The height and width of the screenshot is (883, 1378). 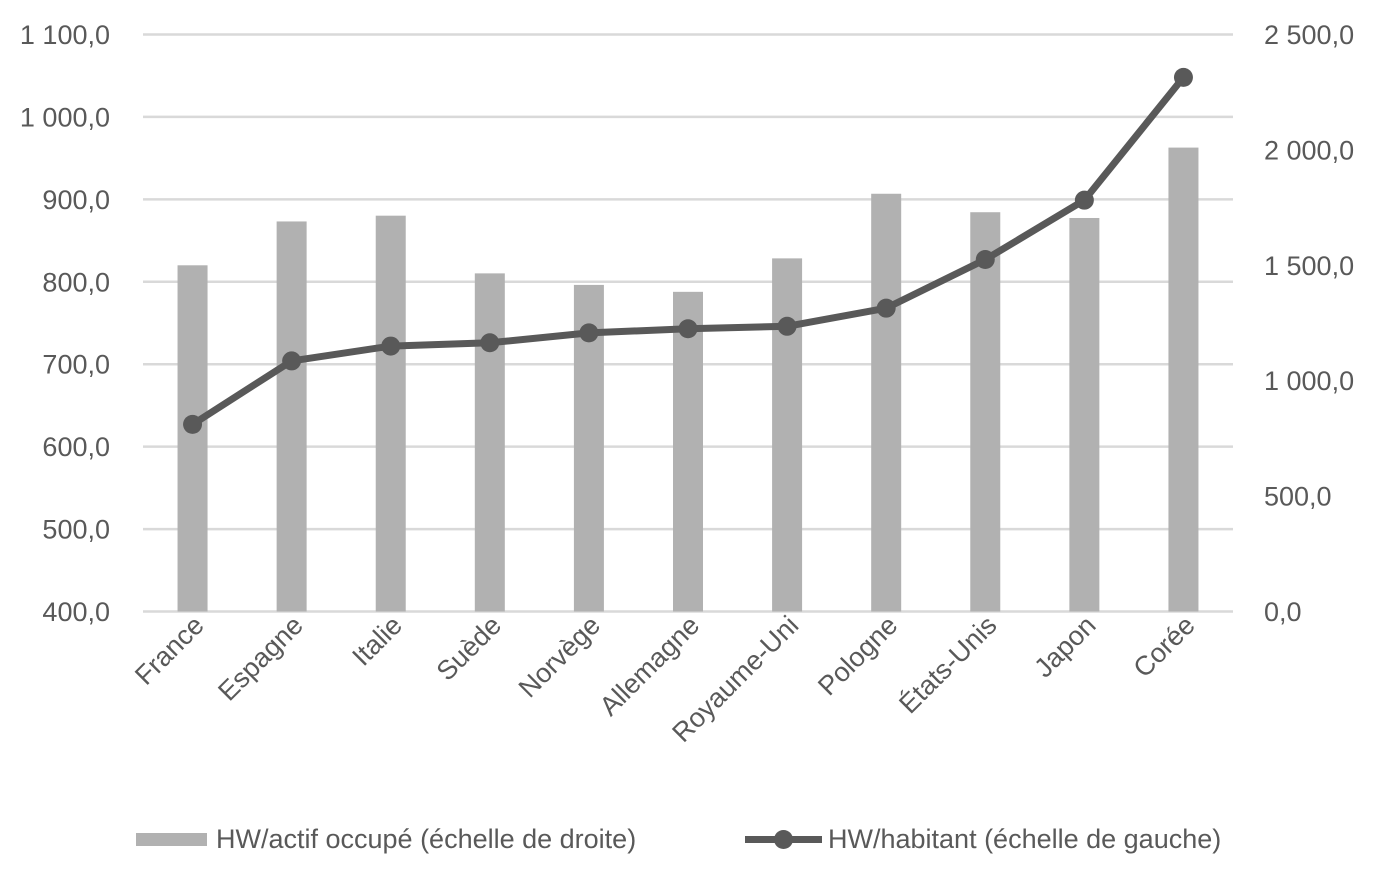 What do you see at coordinates (1183, 77) in the screenshot?
I see `marker-Corée` at bounding box center [1183, 77].